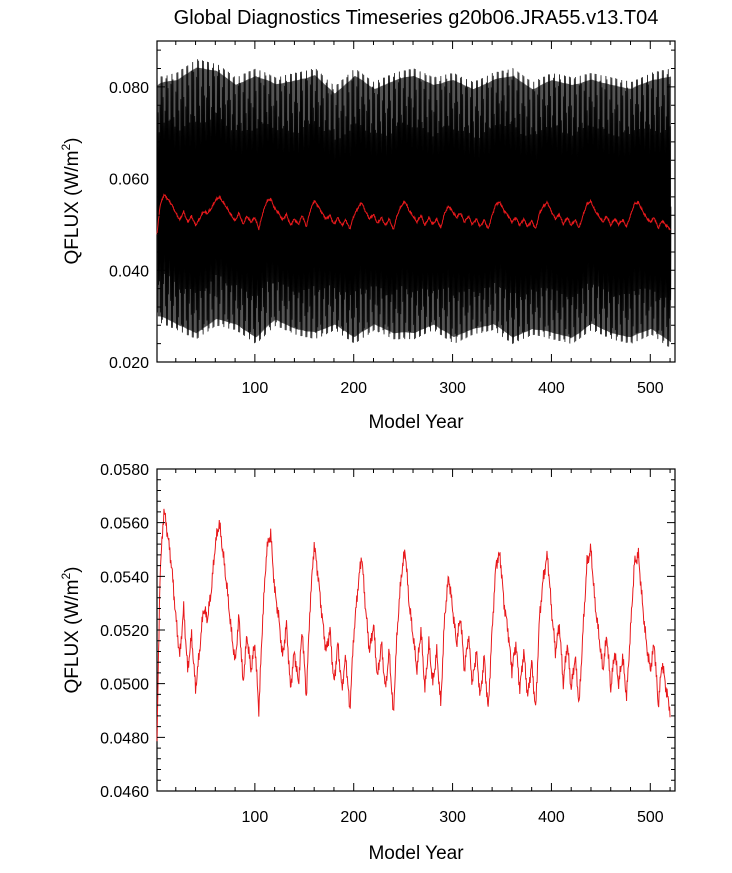 The image size is (732, 873). I want to click on top-y-tick-labels: 0.020 0.040 0.060 0.080, so click(129, 226).